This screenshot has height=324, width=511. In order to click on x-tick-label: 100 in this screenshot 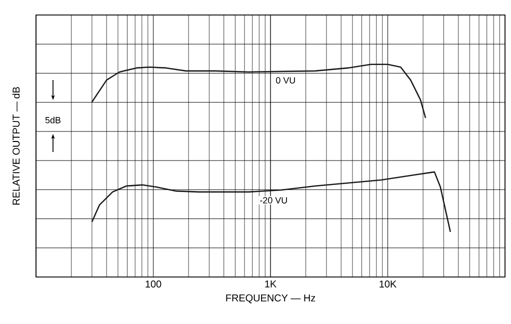, I will do `click(154, 284)`.